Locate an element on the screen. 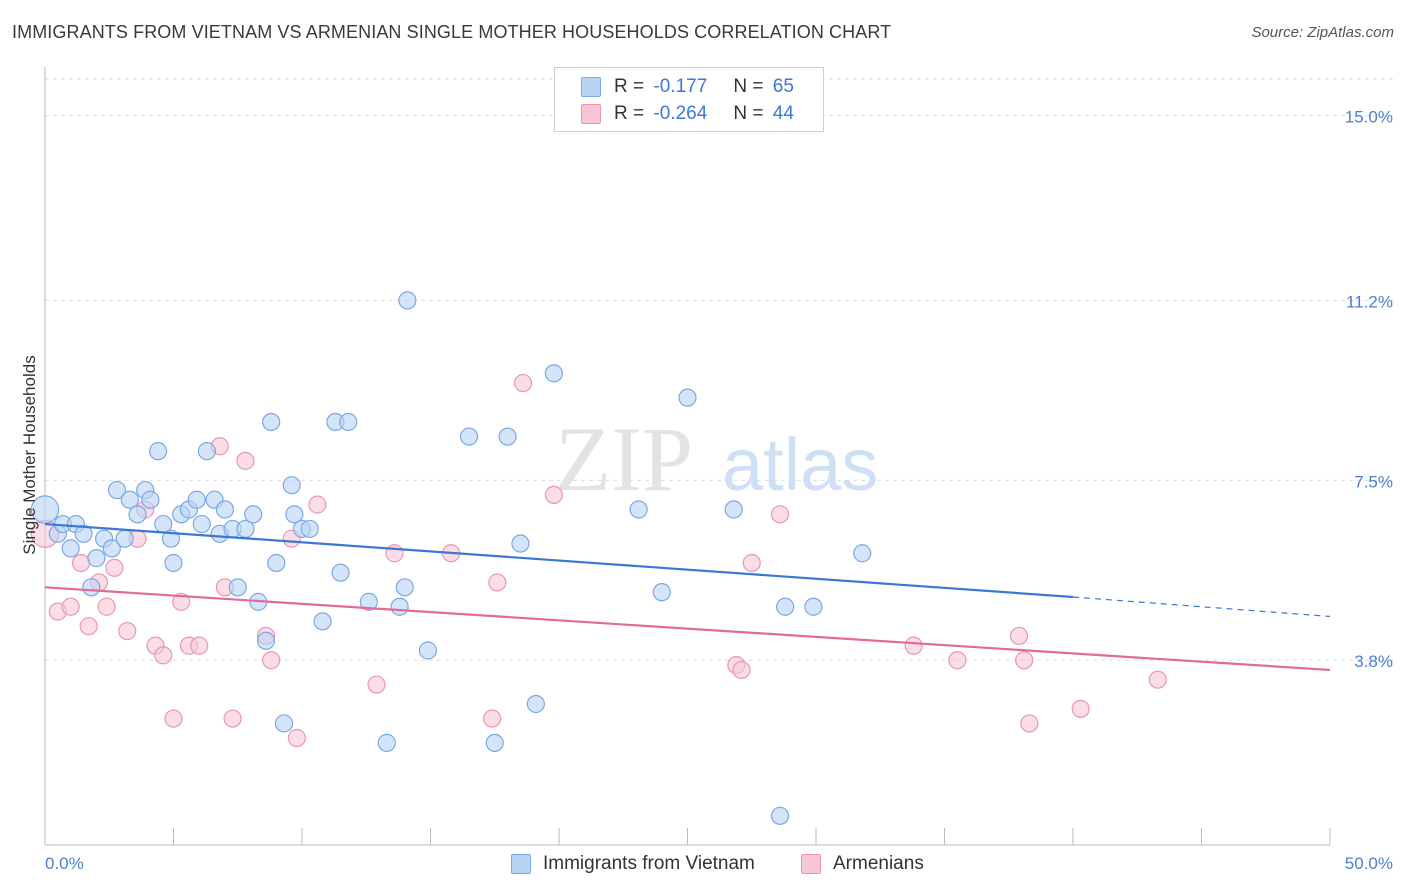 The height and width of the screenshot is (892, 1406). vietnam-trend-line is located at coordinates (559, 560).